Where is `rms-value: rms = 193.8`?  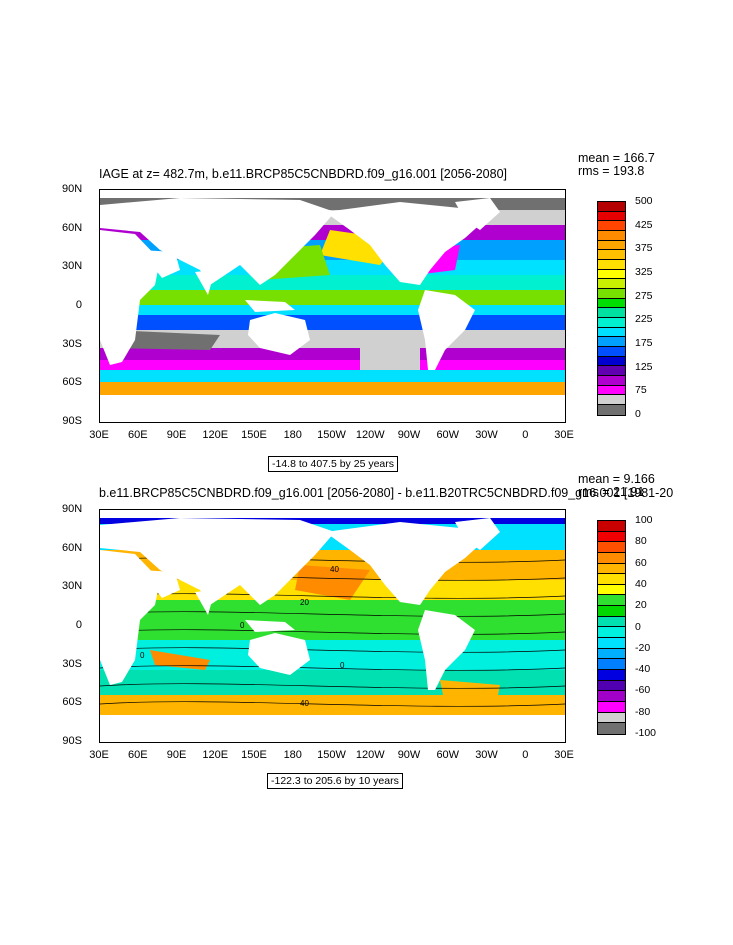
rms-value: rms = 193.8 is located at coordinates (611, 171).